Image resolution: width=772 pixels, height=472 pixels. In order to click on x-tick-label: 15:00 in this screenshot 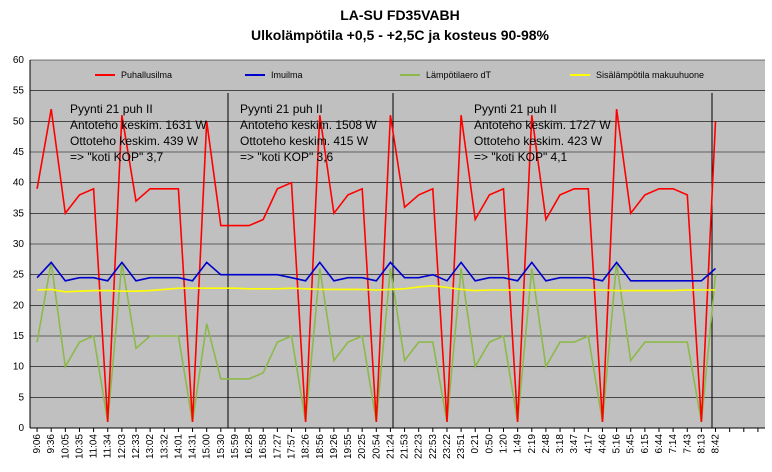, I will do `click(207, 446)`.